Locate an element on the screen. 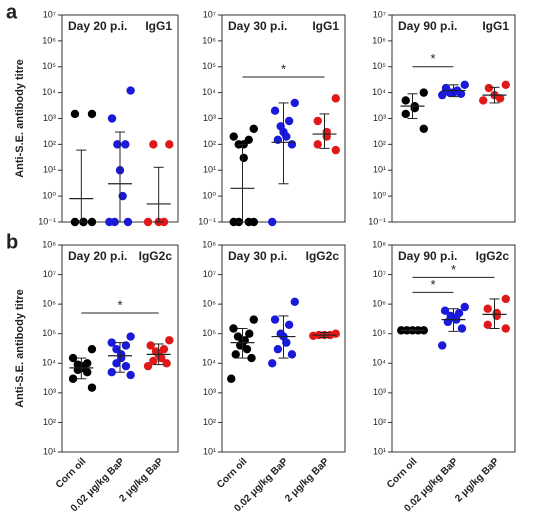 The image size is (550, 520). y-tick-label: 10⁰ is located at coordinates (49, 196).